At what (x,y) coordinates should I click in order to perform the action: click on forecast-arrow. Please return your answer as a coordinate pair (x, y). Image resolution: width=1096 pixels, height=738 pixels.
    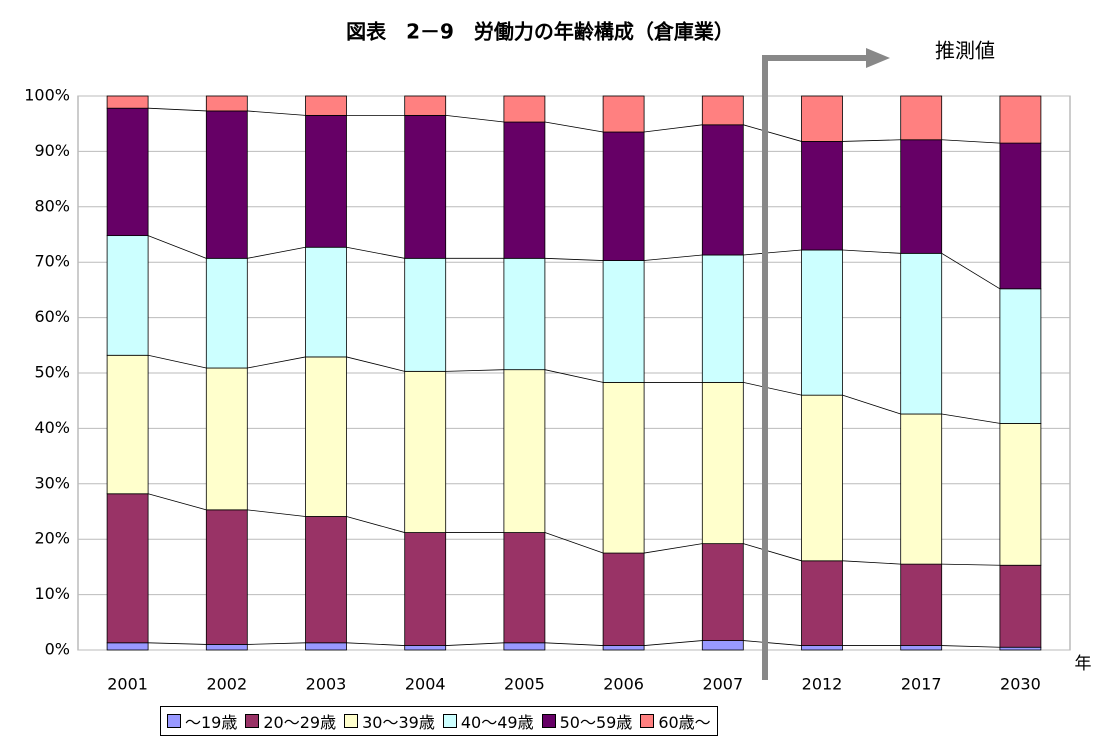
    Looking at the image, I should click on (816, 367).